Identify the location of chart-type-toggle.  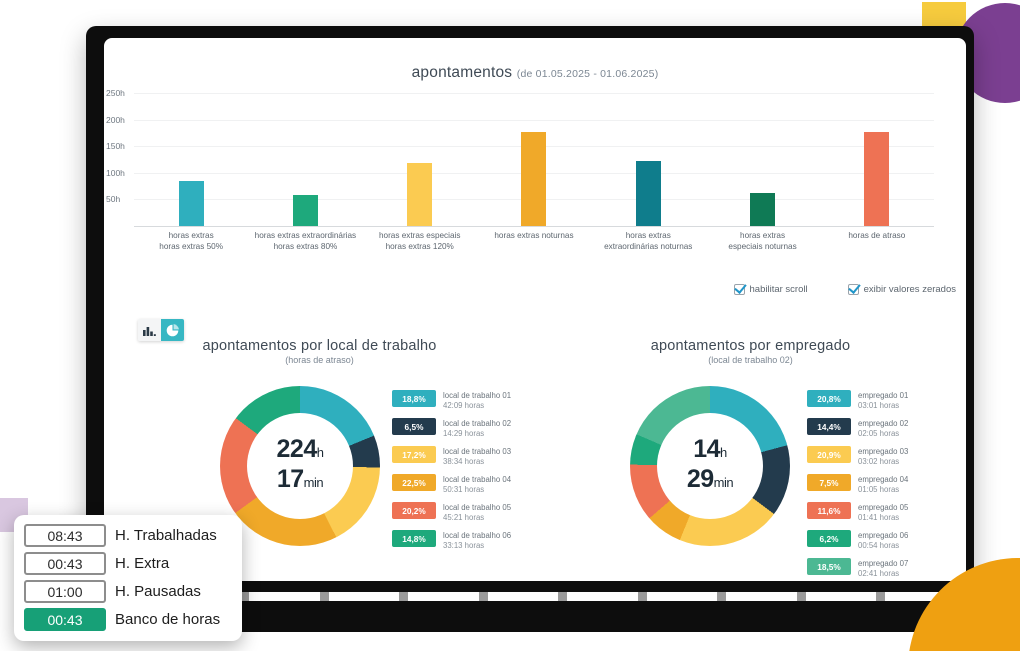
(161, 330).